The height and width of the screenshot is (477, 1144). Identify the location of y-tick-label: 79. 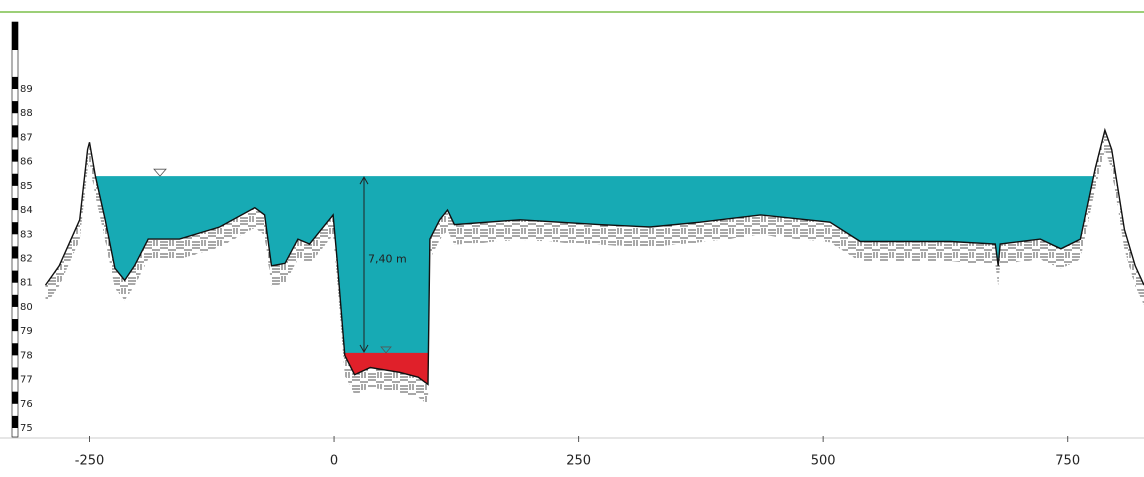
(26, 331).